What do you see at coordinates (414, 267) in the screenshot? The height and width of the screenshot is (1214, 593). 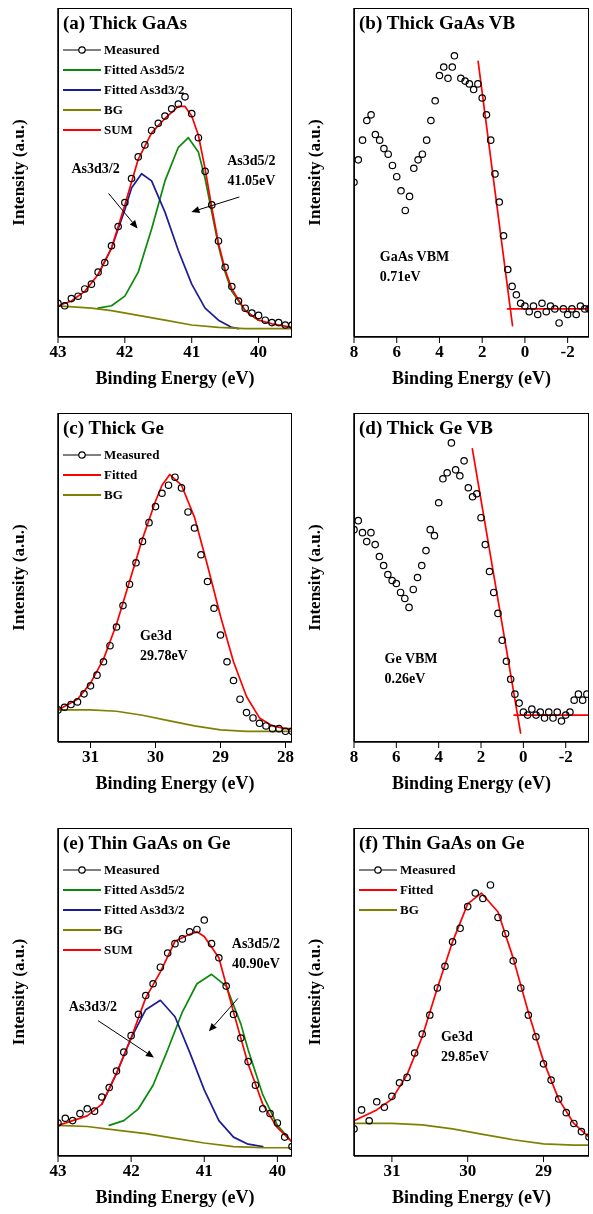 I see `annotation: GaAs VBM 0.71eV` at bounding box center [414, 267].